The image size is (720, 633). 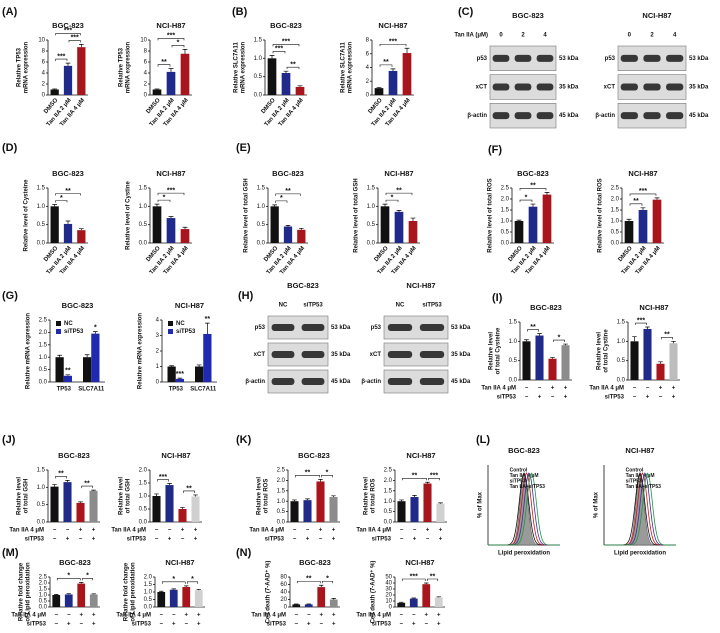 I want to click on lane-label: 4, so click(x=545, y=36).